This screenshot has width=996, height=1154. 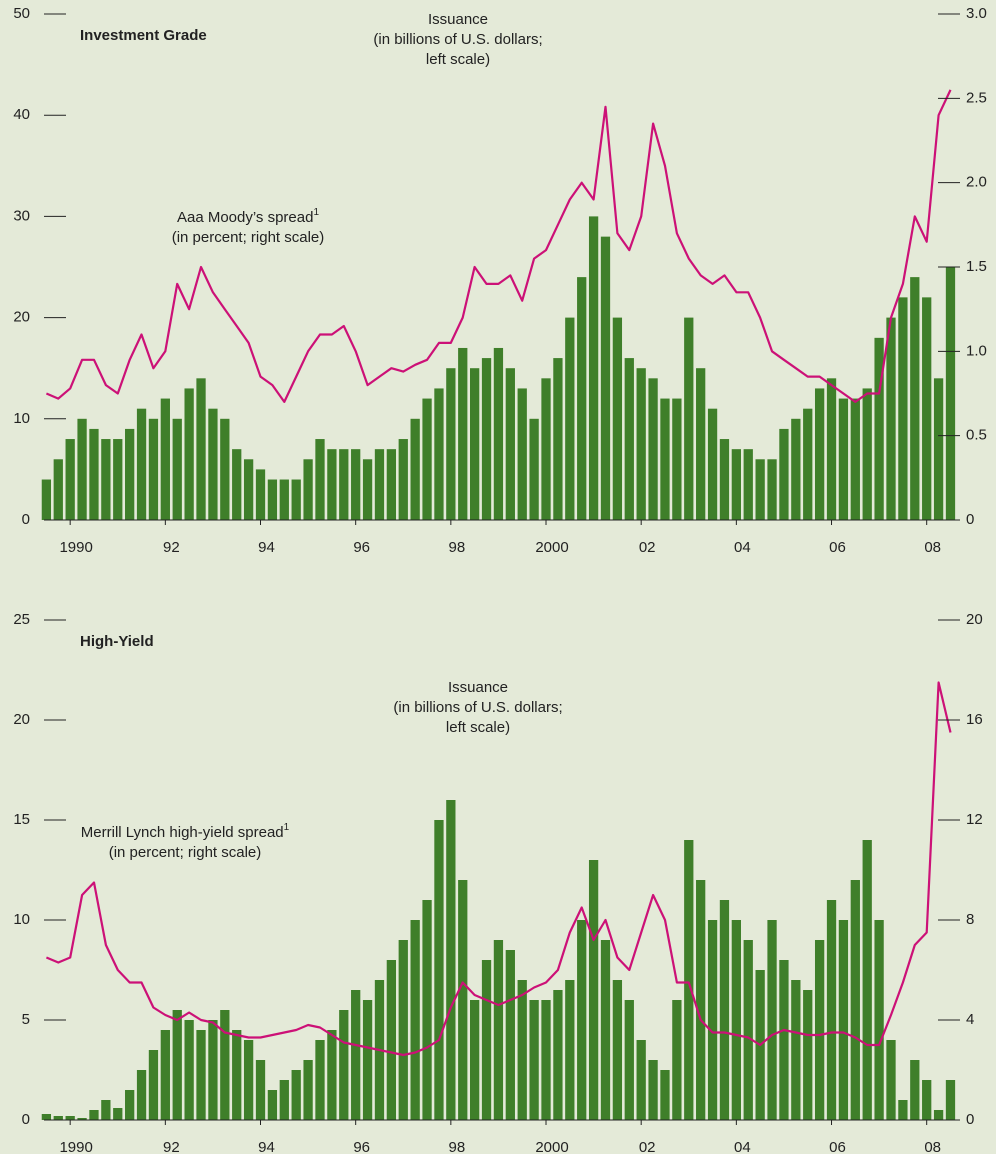 I want to click on annotation: left scale), so click(x=478, y=727).